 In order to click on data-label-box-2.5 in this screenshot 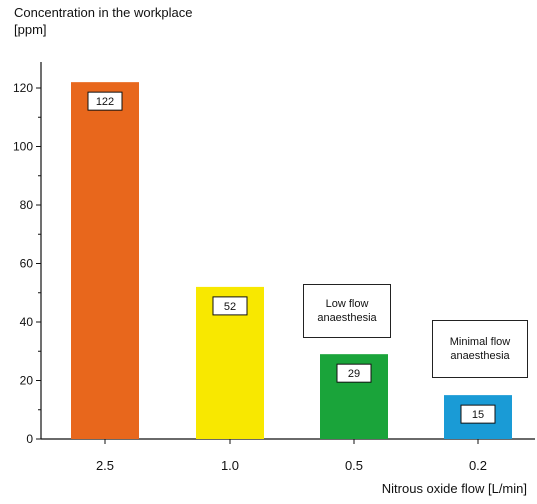, I will do `click(105, 101)`.